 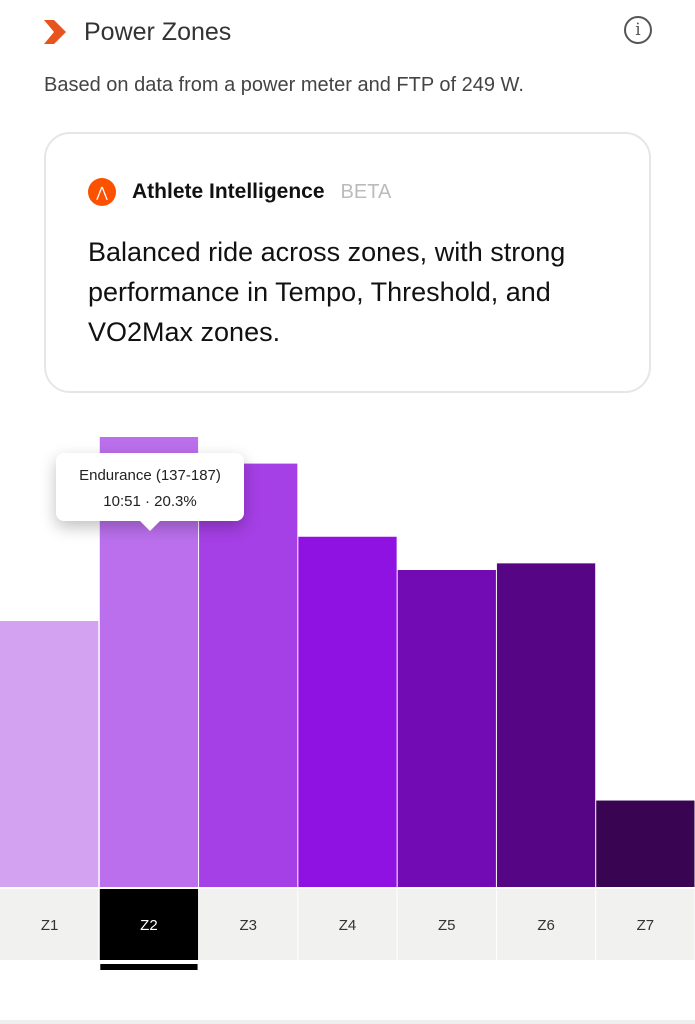 I want to click on power-zones-icon, so click(x=55, y=32).